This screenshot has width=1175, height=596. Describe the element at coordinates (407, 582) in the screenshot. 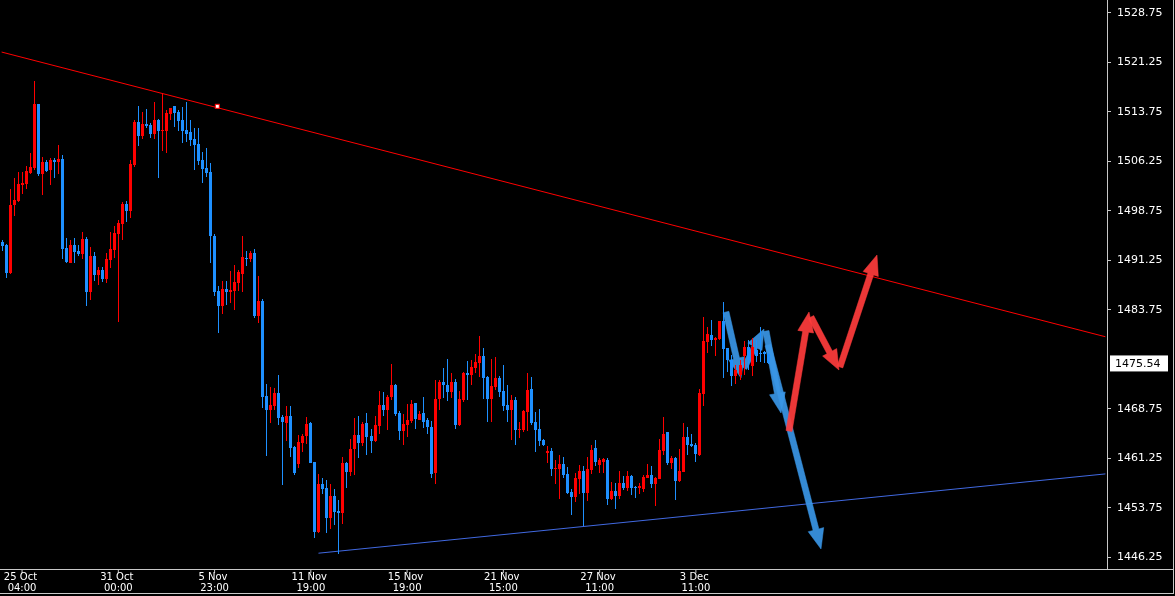

I see `x-tick-label: 15 Nov 19:00` at that location.